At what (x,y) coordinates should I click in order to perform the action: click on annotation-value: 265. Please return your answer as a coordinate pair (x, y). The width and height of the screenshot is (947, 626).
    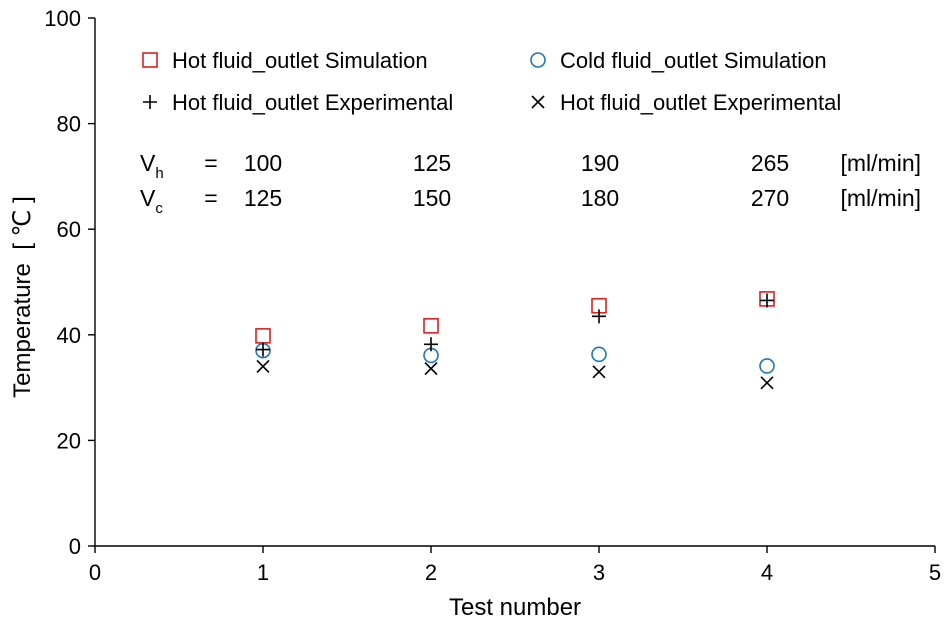
    Looking at the image, I should click on (770, 163).